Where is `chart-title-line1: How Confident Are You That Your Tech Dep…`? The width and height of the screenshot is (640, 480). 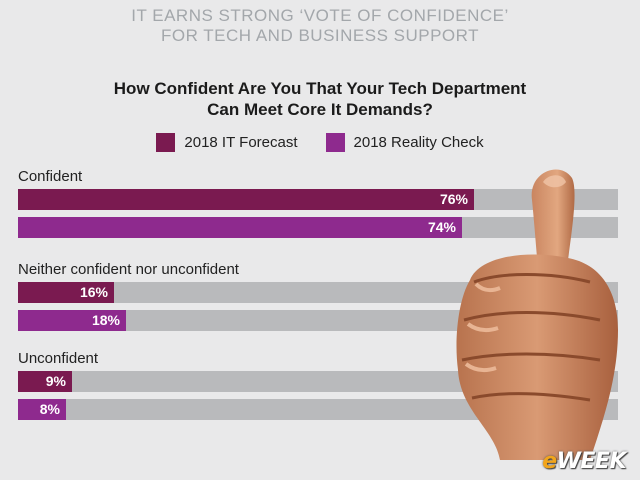 chart-title-line1: How Confident Are You That Your Tech Dep… is located at coordinates (320, 88).